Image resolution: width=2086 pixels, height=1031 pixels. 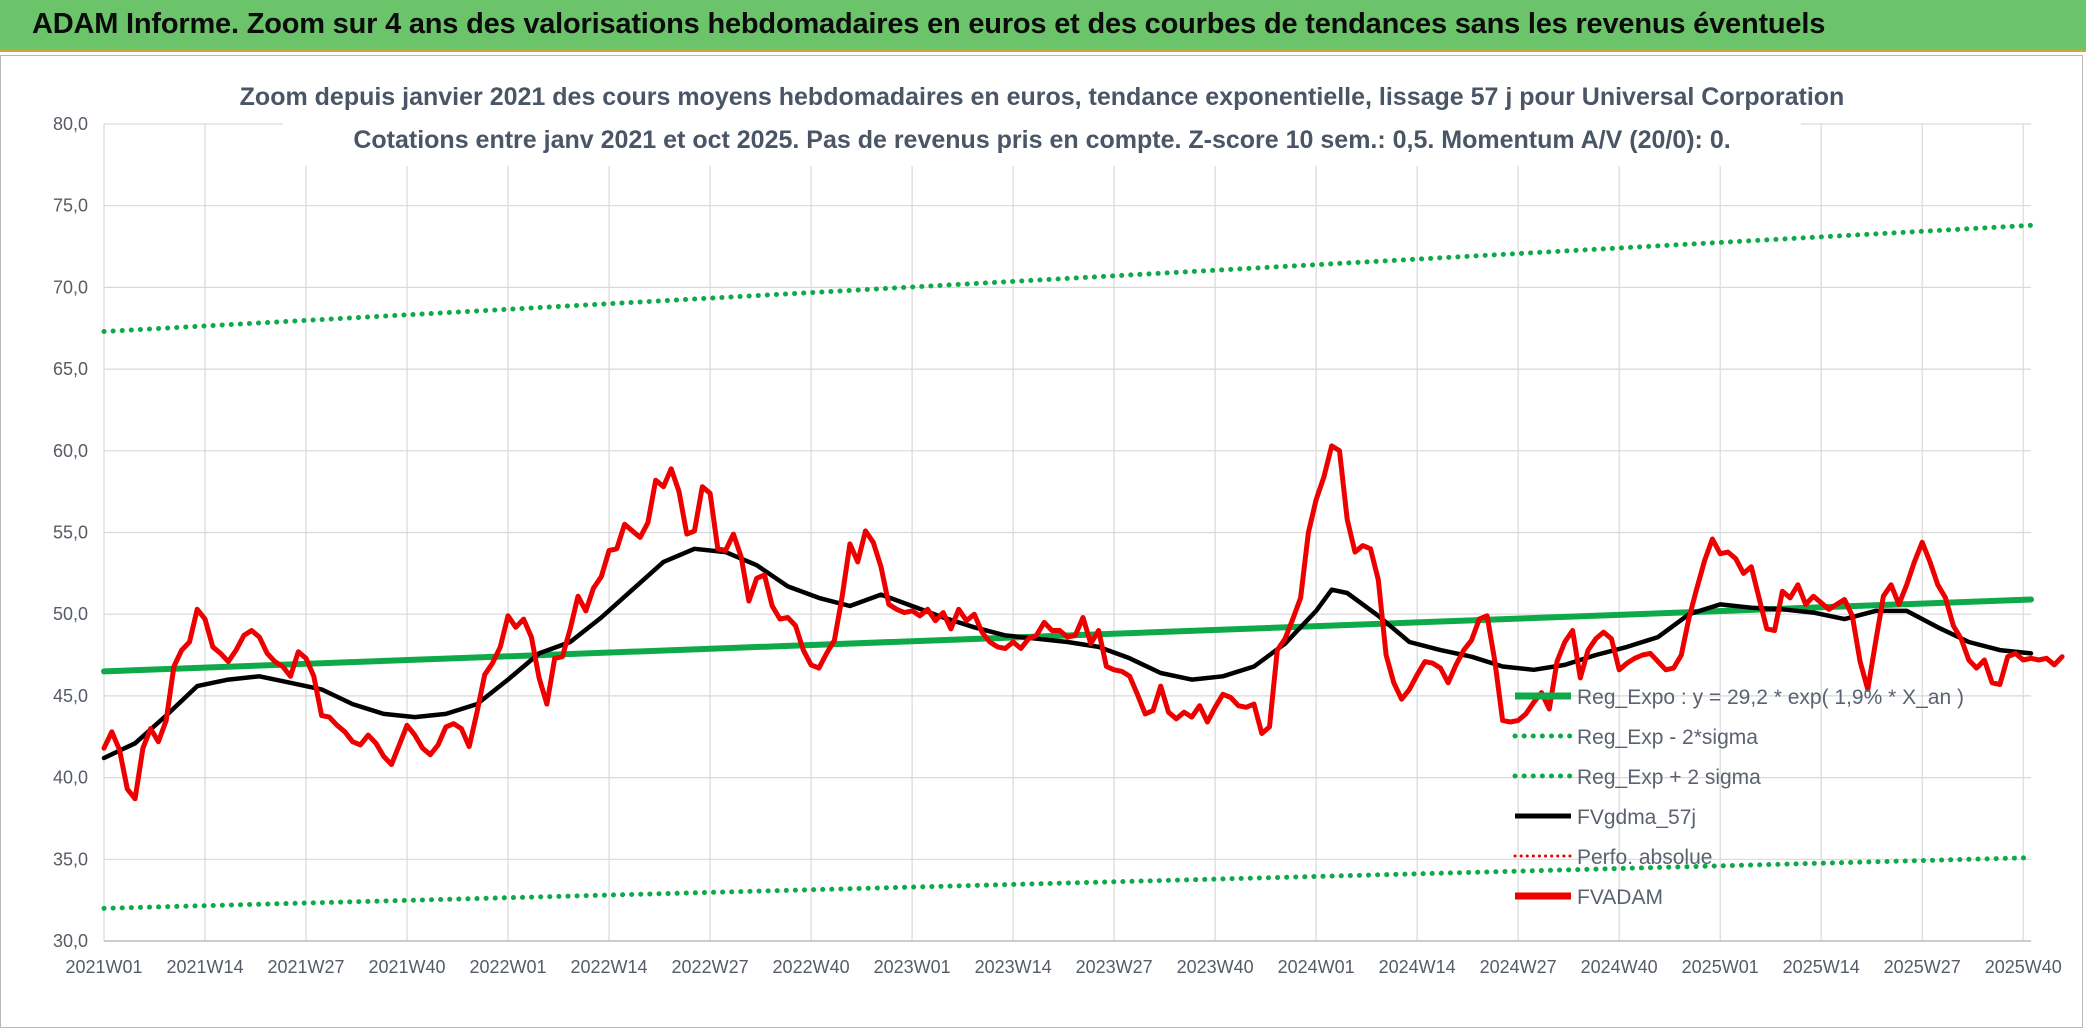 I want to click on y-tick-label: 80,0, so click(x=70, y=124).